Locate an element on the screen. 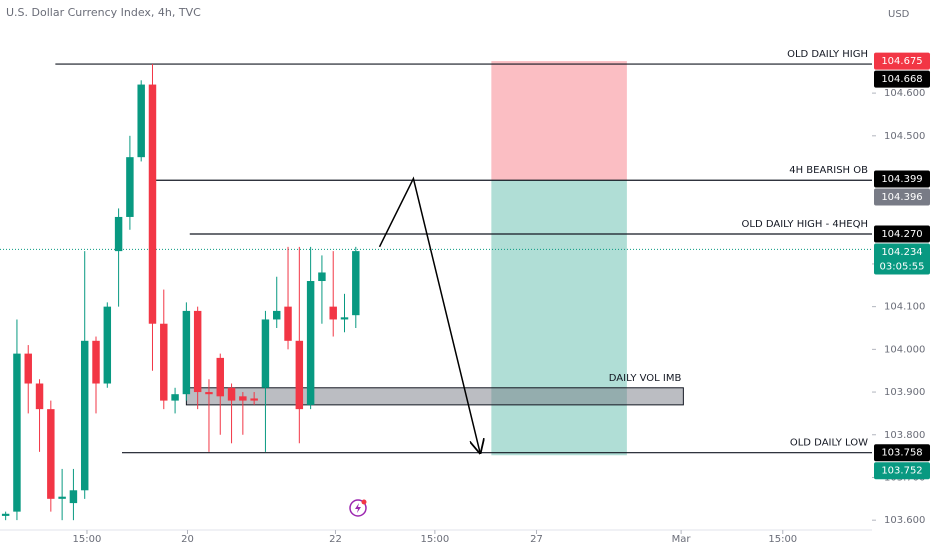 This screenshot has height=550, width=932. price-tag-label: 104.396 is located at coordinates (901, 197).